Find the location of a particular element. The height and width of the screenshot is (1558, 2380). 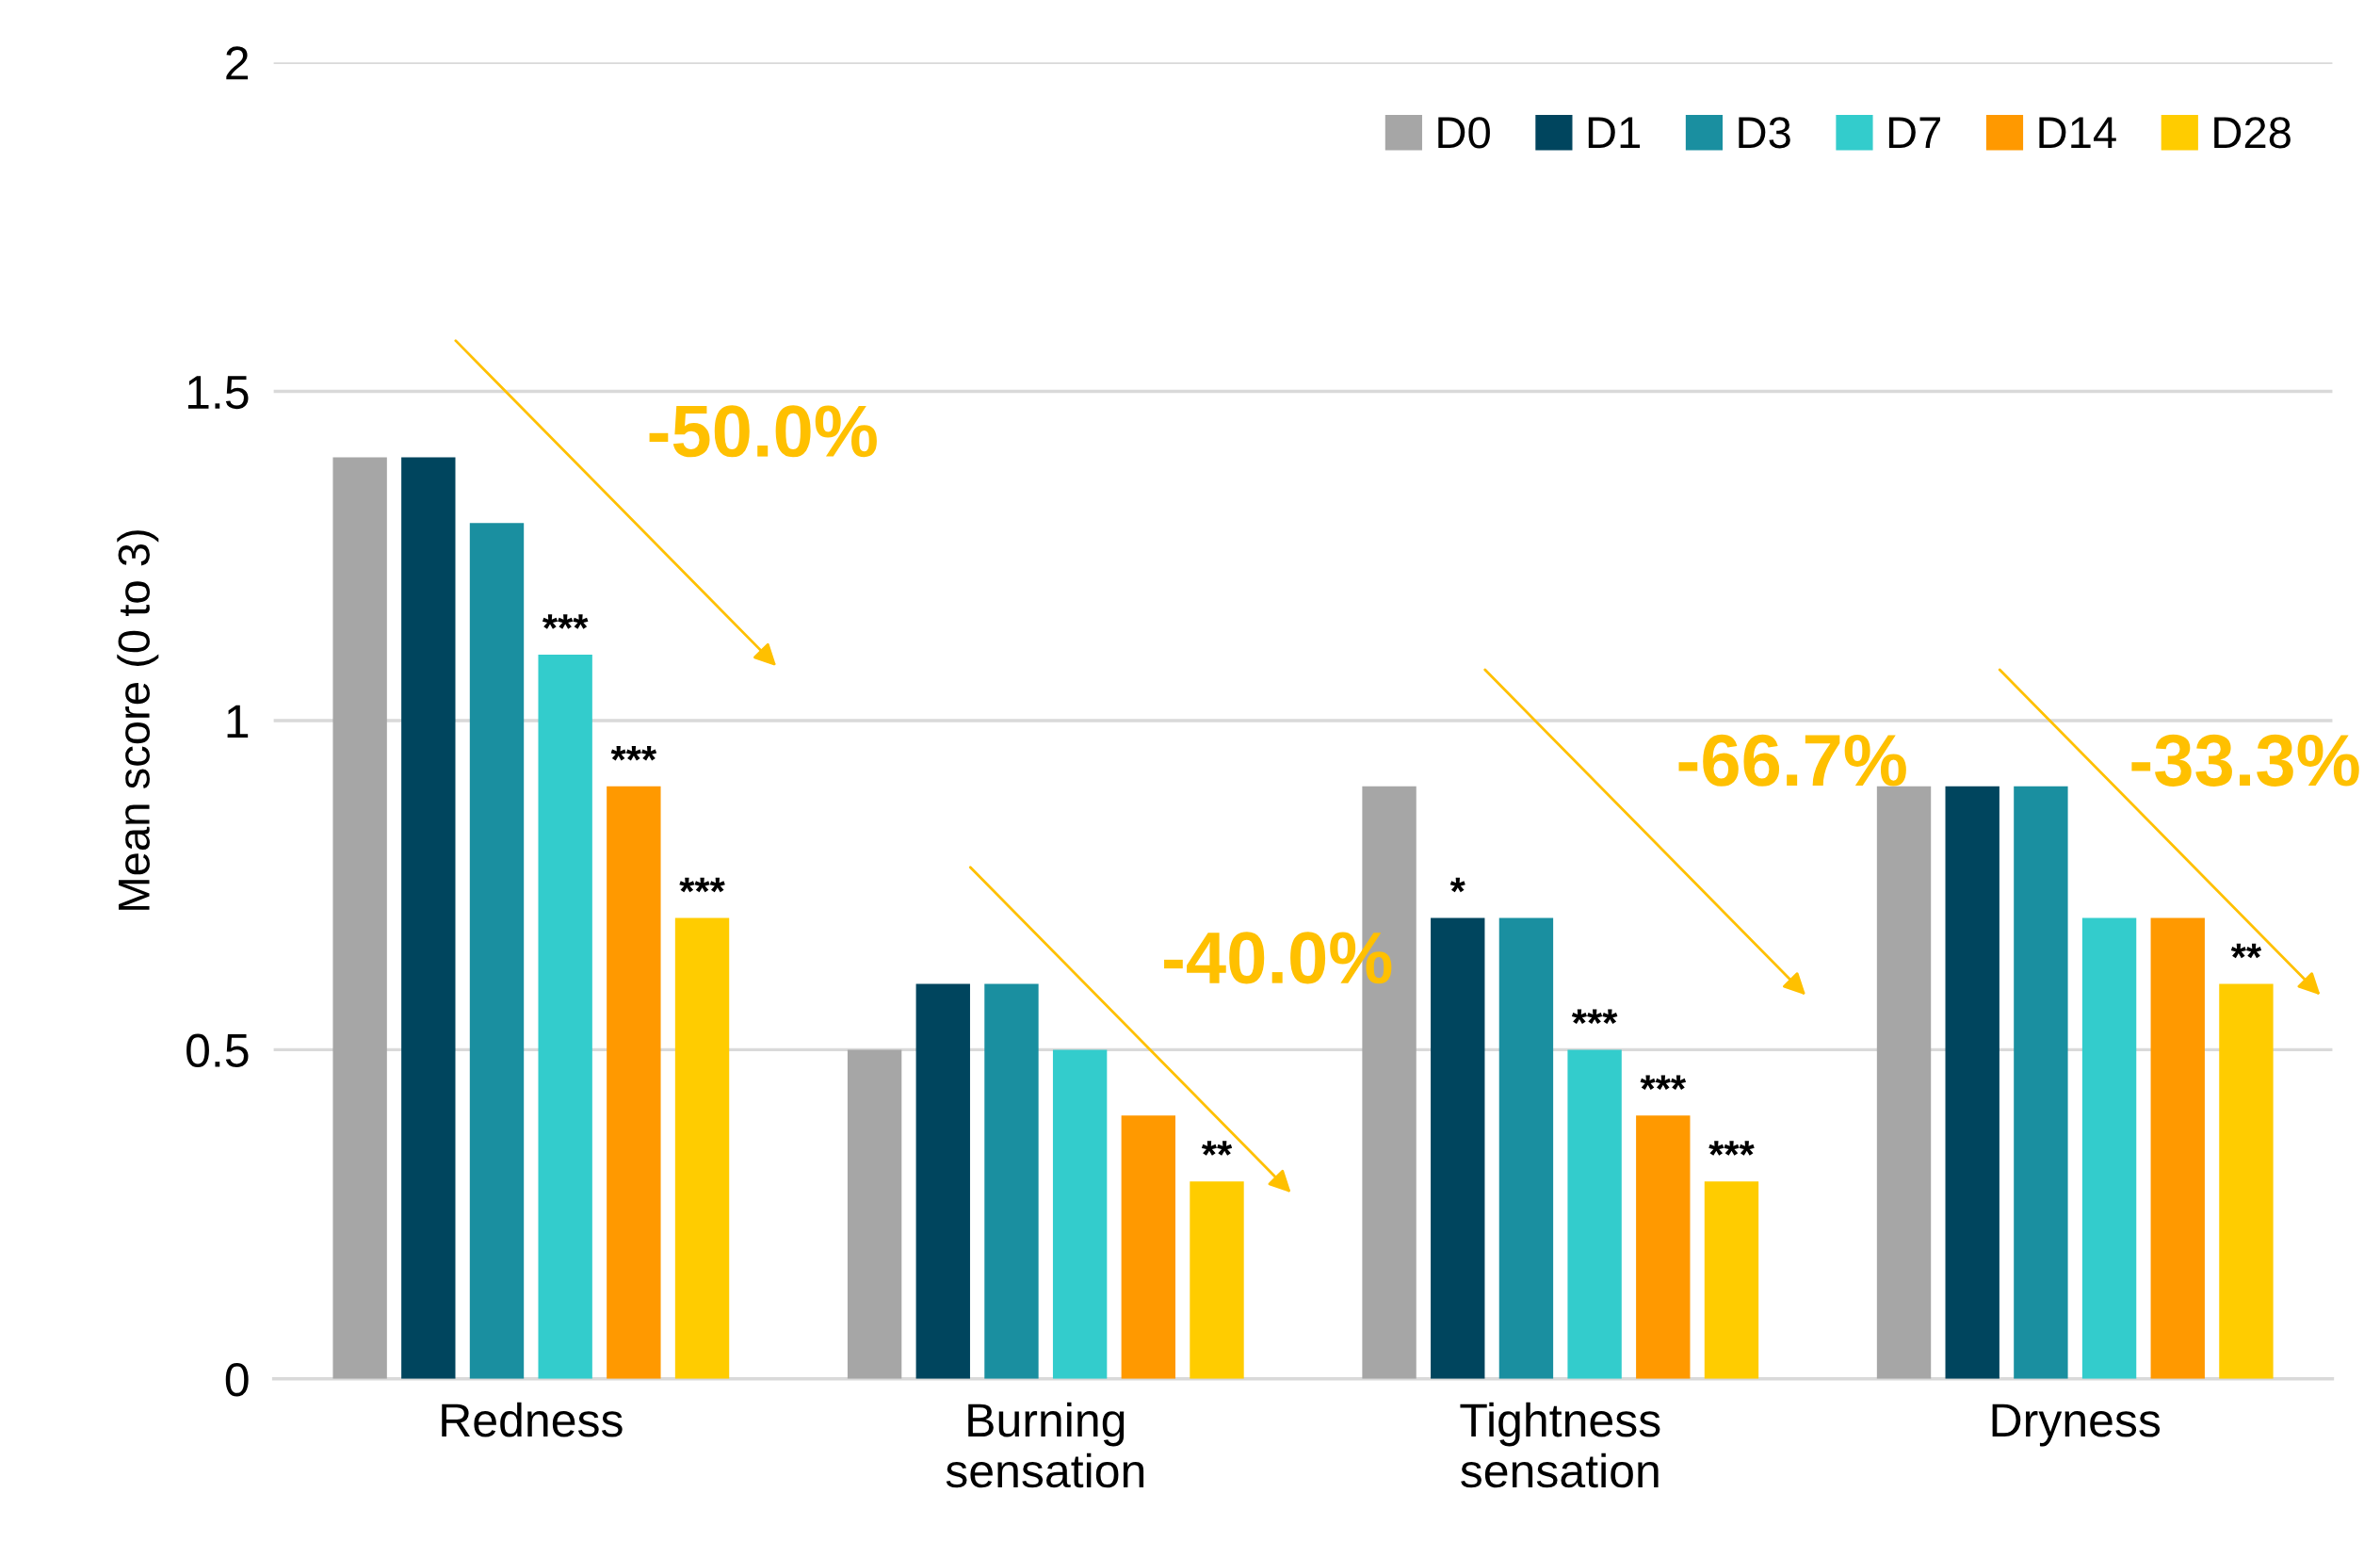

y-tick-label: 1 is located at coordinates (238, 721).